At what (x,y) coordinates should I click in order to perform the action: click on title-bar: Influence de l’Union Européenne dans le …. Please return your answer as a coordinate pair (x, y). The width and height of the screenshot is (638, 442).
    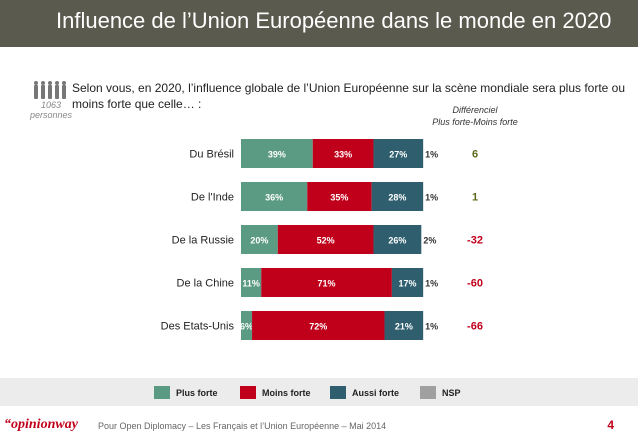
    Looking at the image, I should click on (319, 23).